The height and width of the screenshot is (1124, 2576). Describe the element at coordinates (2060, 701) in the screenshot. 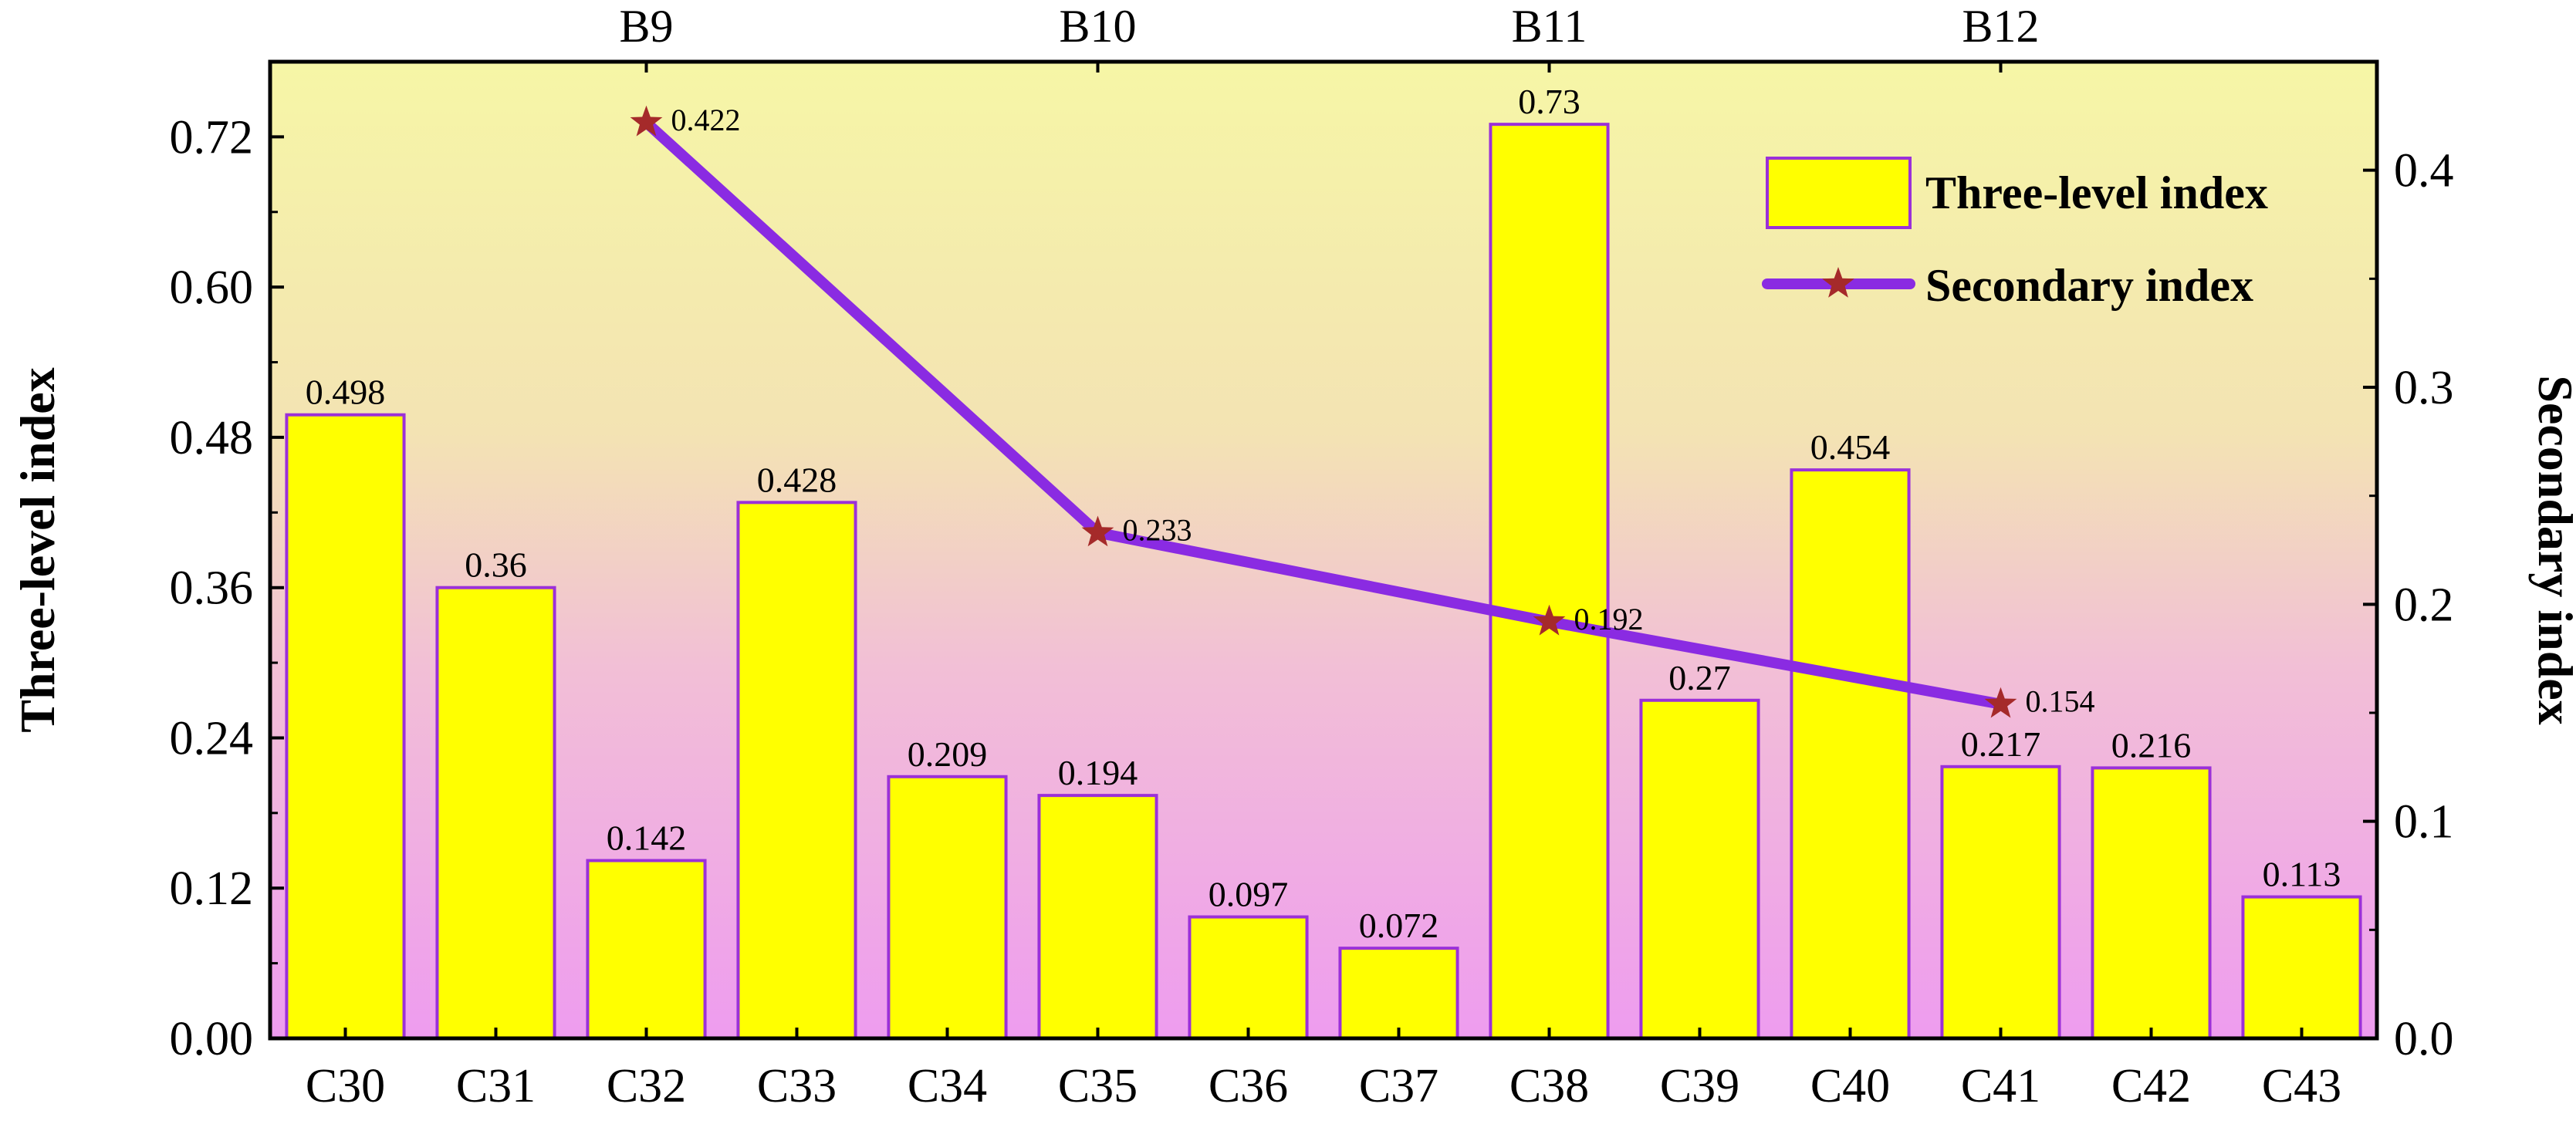

I see `secondary-value-label-C41: 0.154` at that location.